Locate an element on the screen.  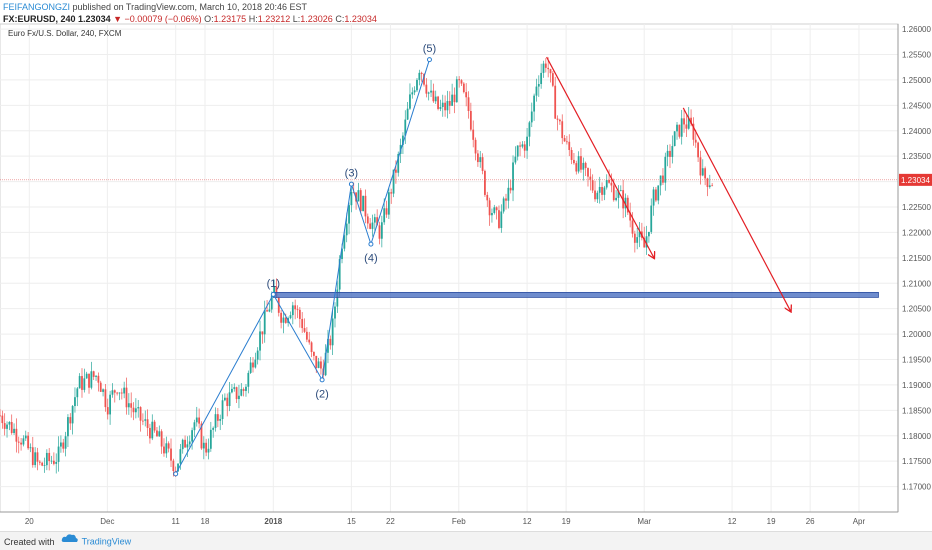
last-price-tag is located at coordinates (915, 179).